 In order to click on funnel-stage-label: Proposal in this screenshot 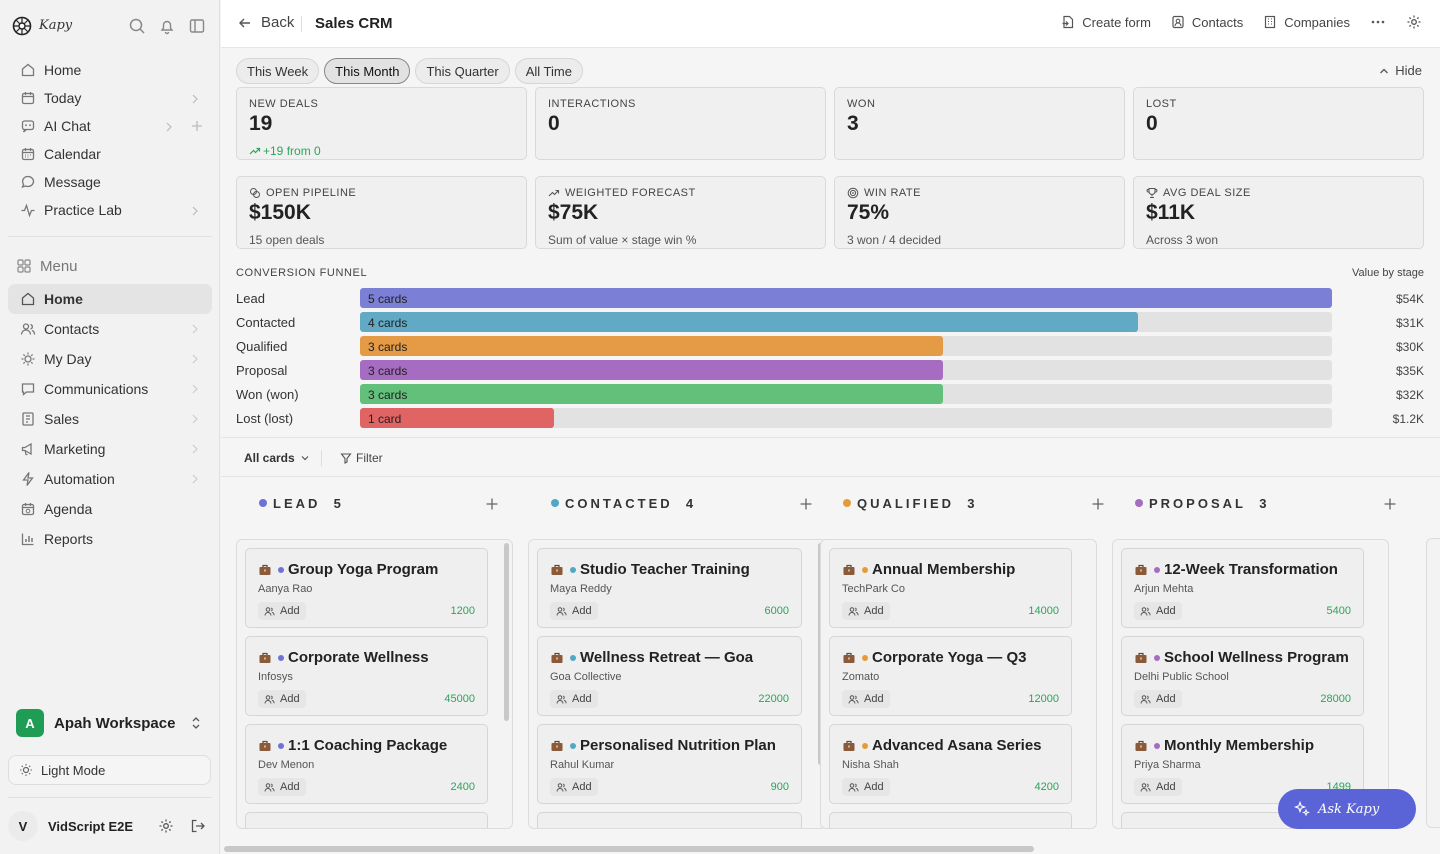, I will do `click(262, 370)`.